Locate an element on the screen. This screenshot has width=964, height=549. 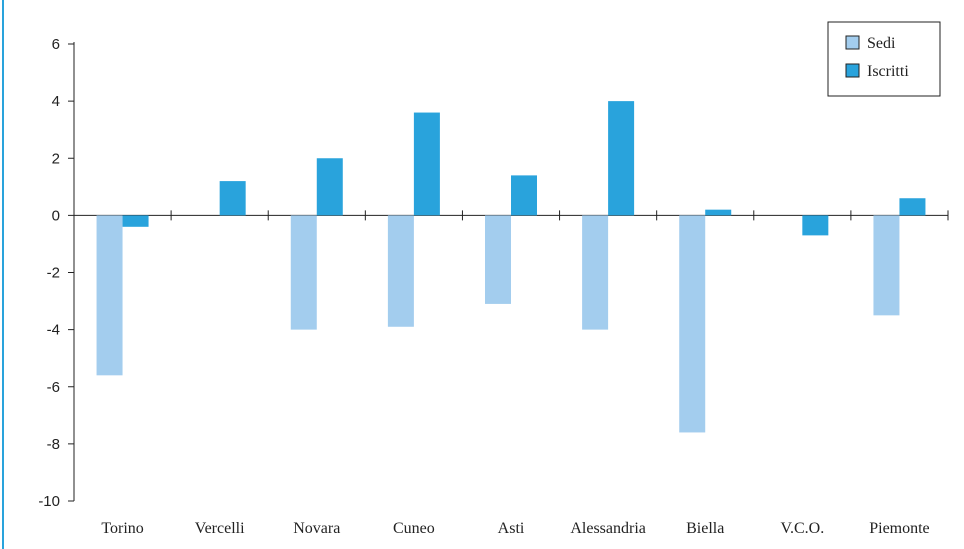
x-category-label: Piemonte is located at coordinates (899, 528).